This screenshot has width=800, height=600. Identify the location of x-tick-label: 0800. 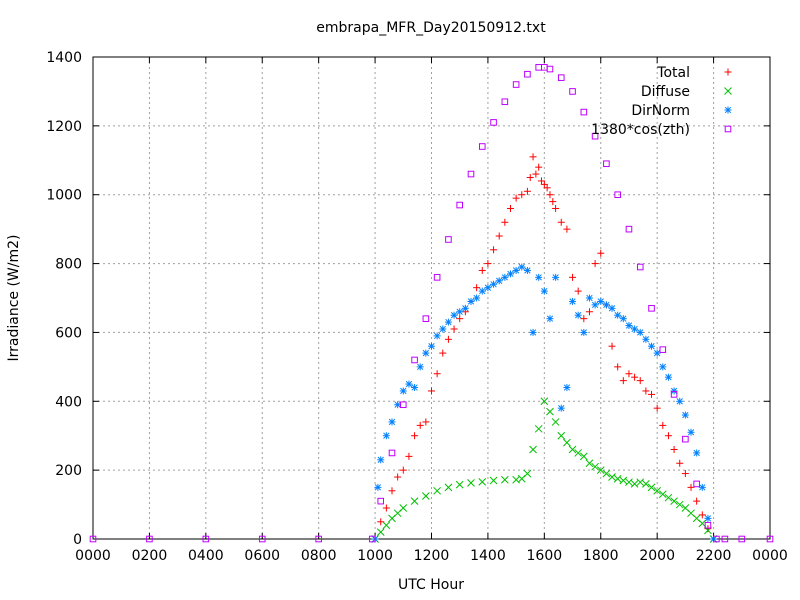
(319, 556).